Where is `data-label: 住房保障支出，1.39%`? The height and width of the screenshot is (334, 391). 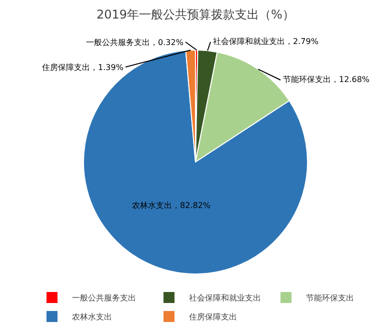
data-label: 住房保障支出，1.39% is located at coordinates (83, 67).